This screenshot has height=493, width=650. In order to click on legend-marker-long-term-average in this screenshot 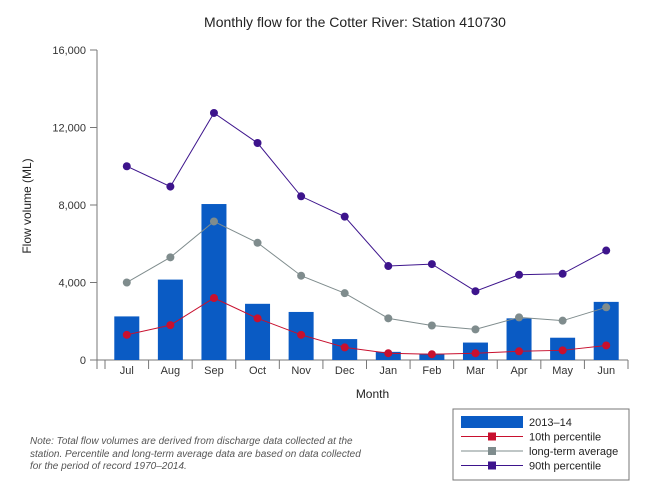, I will do `click(492, 451)`.